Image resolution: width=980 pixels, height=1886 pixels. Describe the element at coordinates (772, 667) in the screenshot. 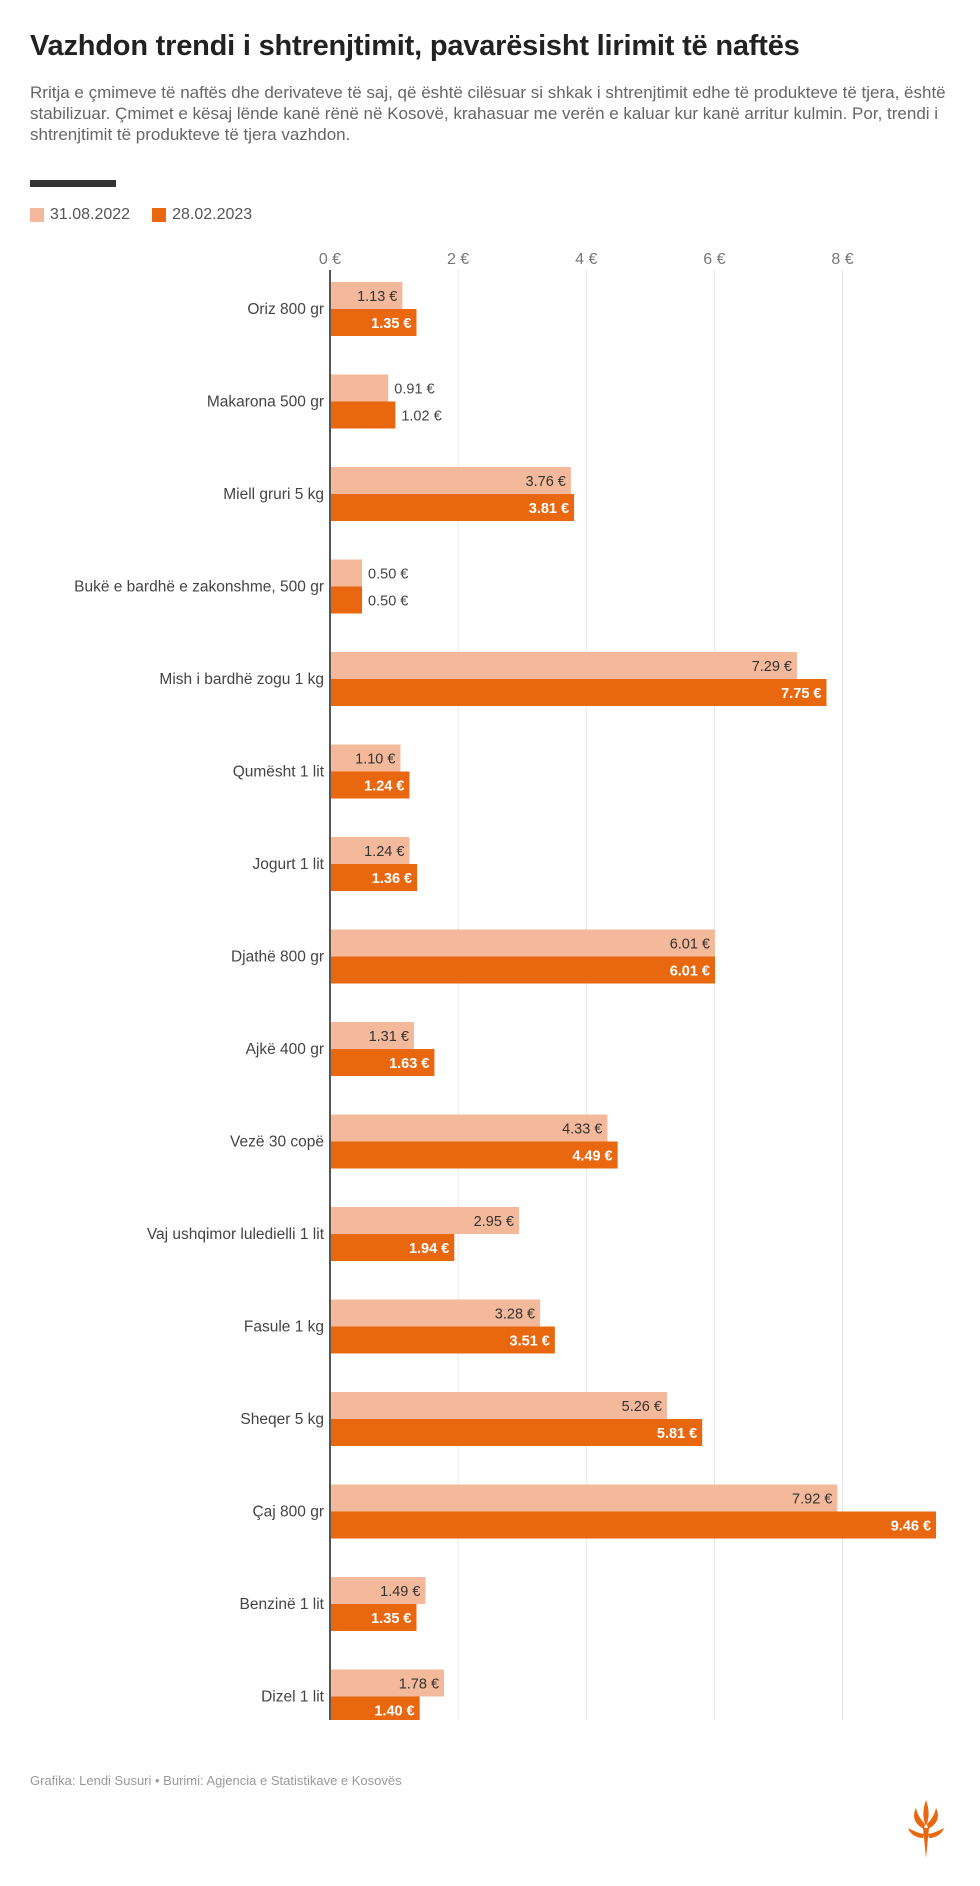

I see `data-label: 7.29 €` at that location.